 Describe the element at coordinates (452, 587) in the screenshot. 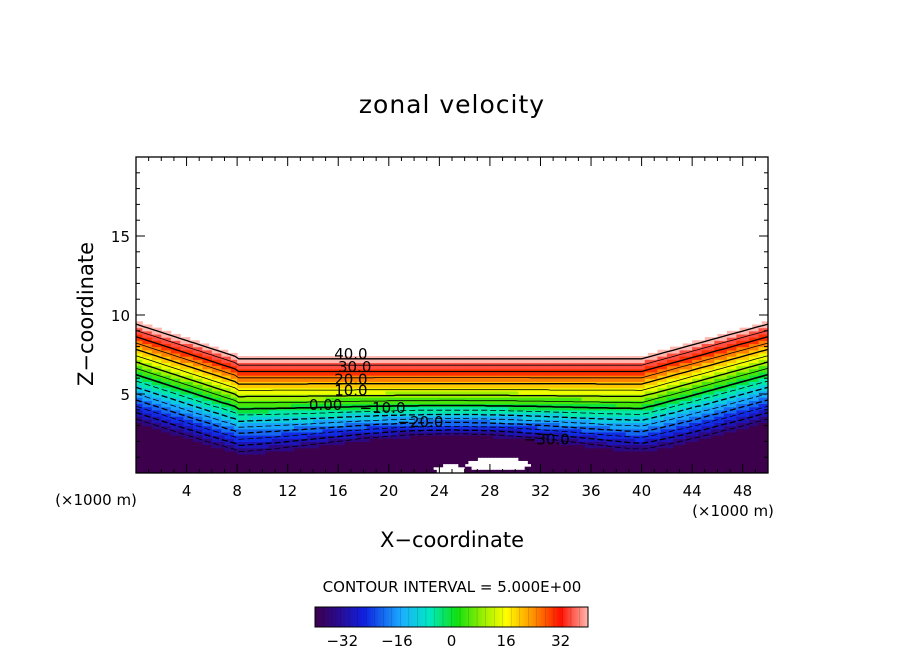

I see `contour-interval-label: CONTOUR INTERVAL = 5.000E+00` at that location.